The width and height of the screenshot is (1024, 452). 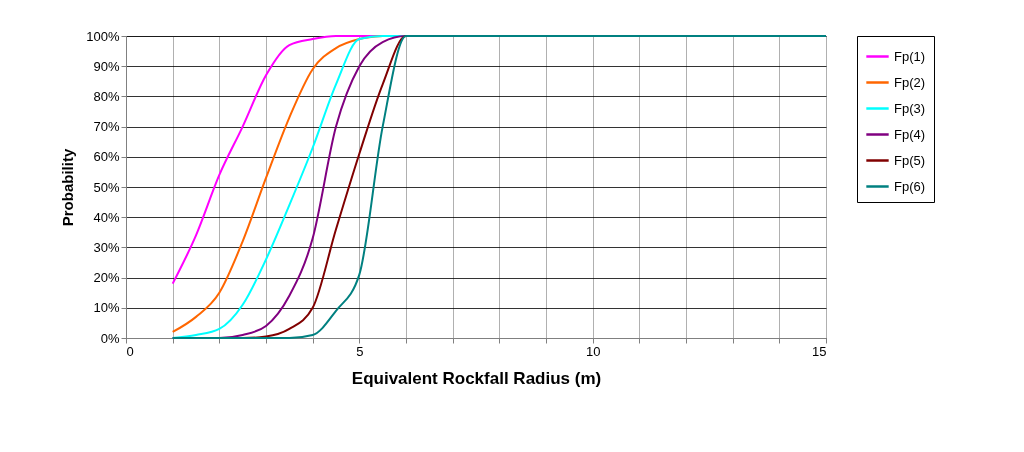 What do you see at coordinates (106, 217) in the screenshot?
I see `y-tick-label: 40%` at bounding box center [106, 217].